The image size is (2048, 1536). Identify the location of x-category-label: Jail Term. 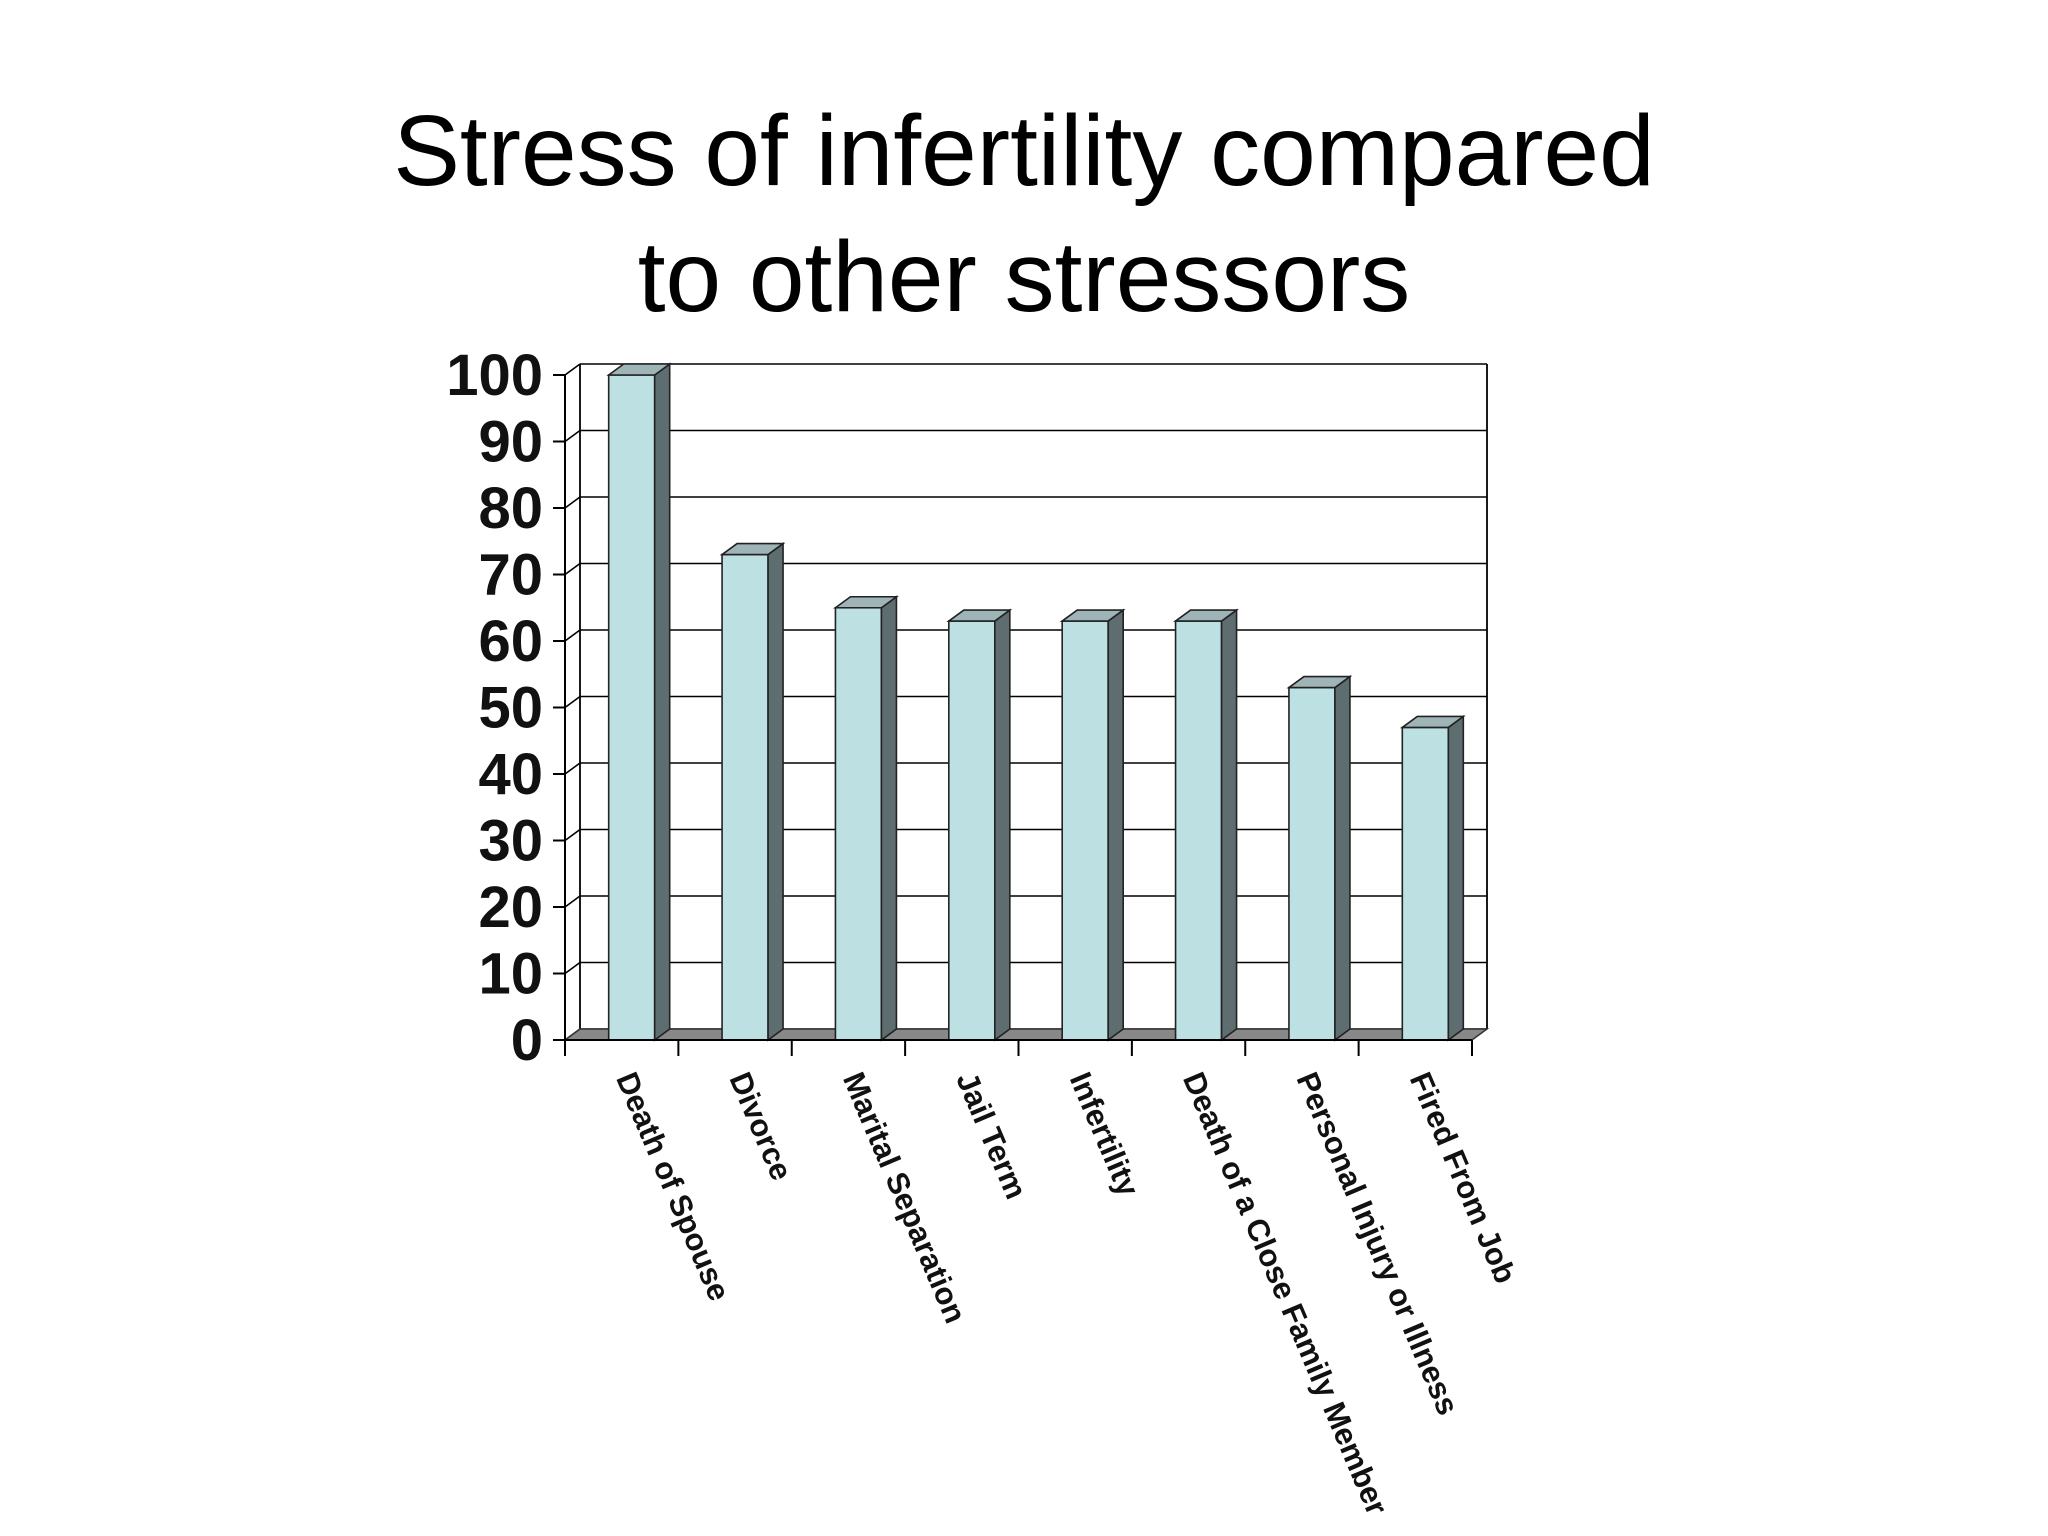
(991, 1135).